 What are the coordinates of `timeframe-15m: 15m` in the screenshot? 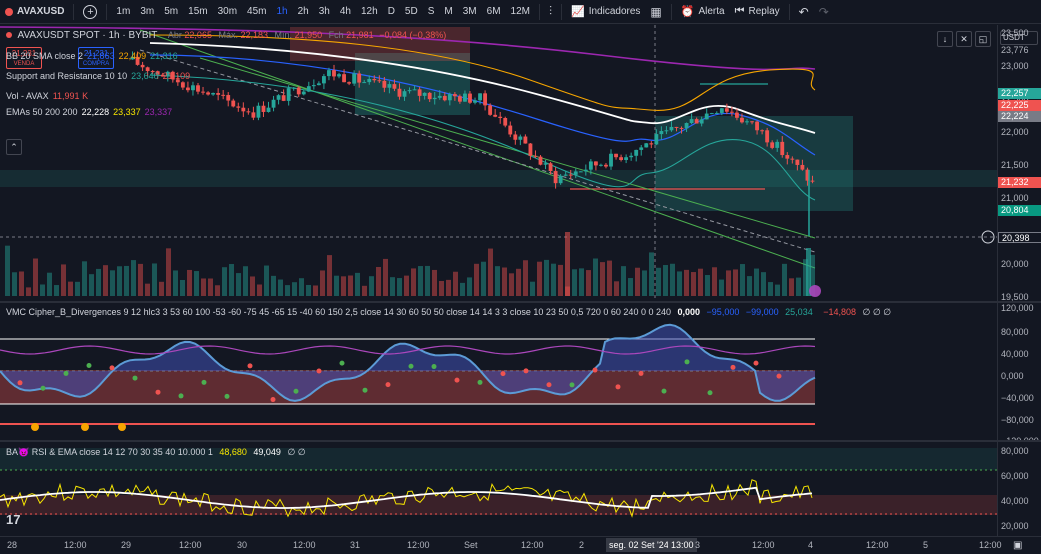 It's located at (198, 11).